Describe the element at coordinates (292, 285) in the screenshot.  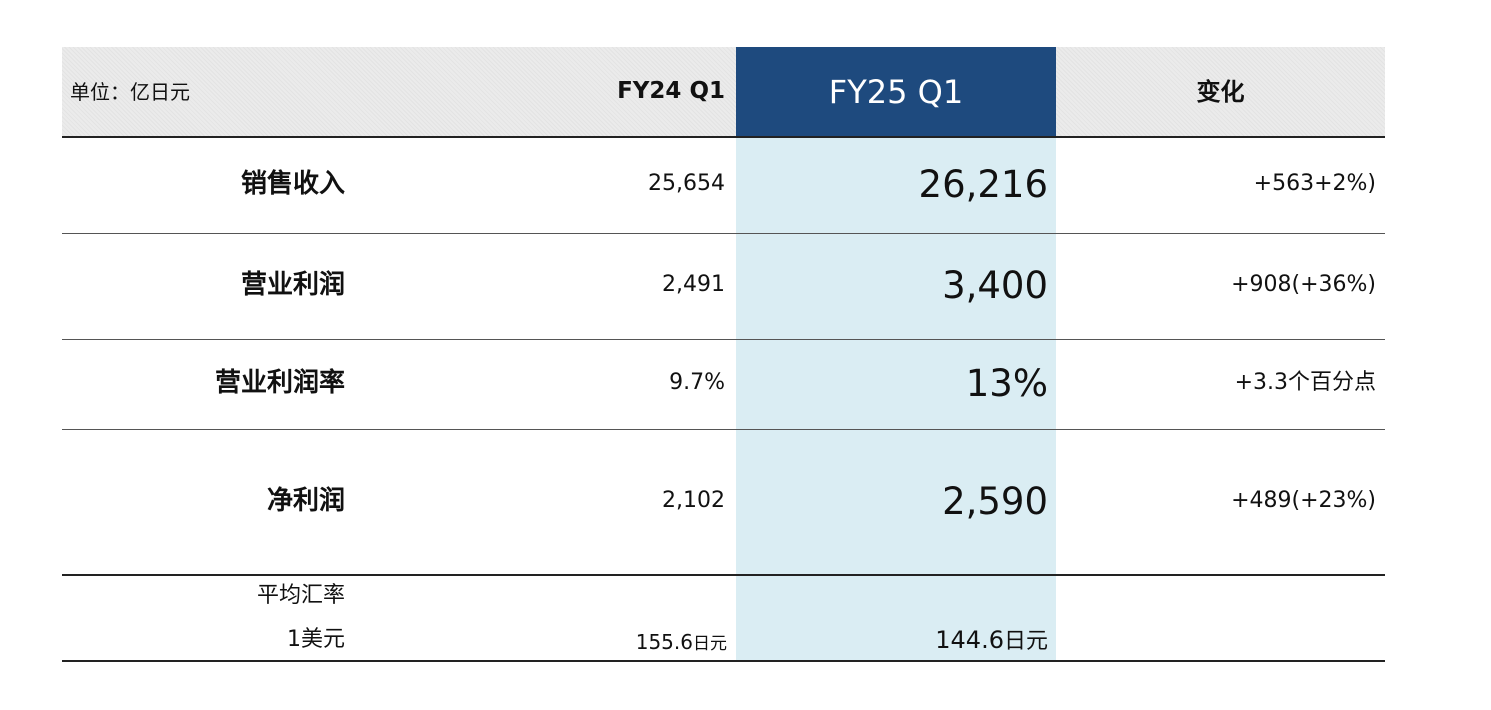
I see `row-label: 营业利润` at that location.